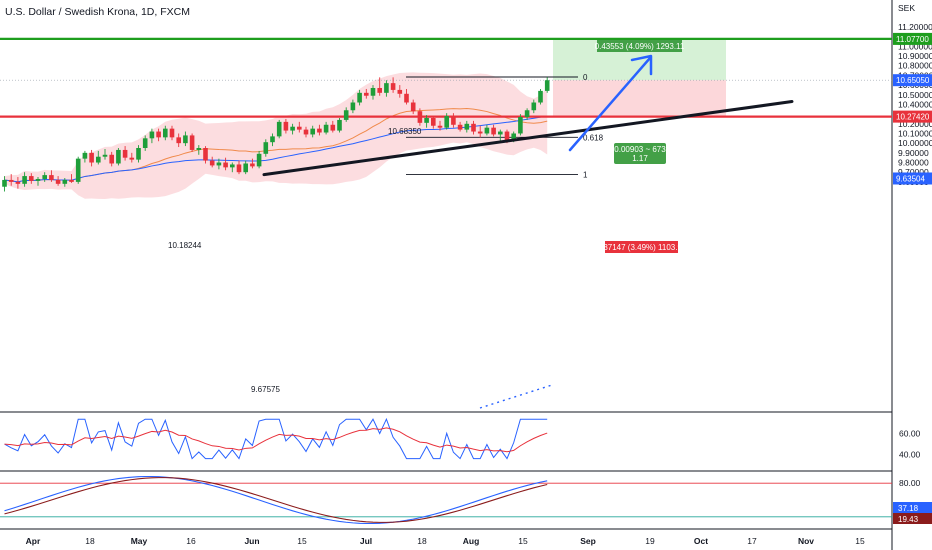 The width and height of the screenshot is (932, 550). I want to click on last-price-tag-text: 10.65050, so click(913, 80).